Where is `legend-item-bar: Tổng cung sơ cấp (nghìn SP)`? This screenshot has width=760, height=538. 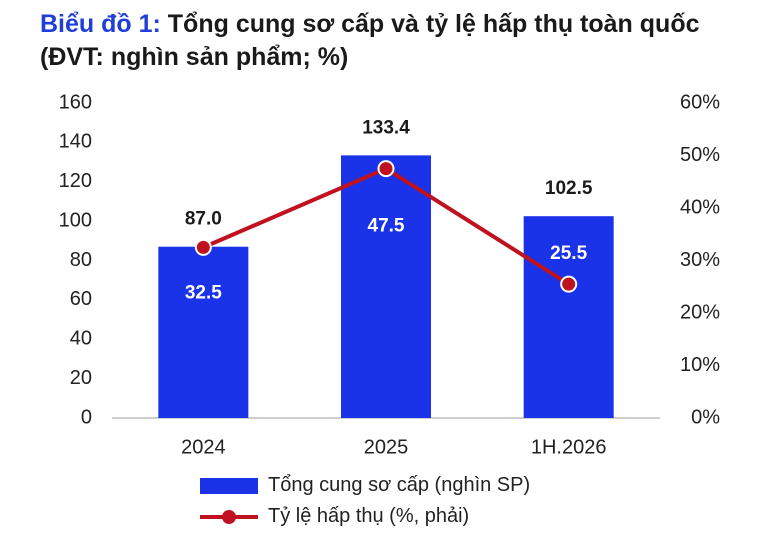 legend-item-bar: Tổng cung sơ cấp (nghìn SP) is located at coordinates (365, 485).